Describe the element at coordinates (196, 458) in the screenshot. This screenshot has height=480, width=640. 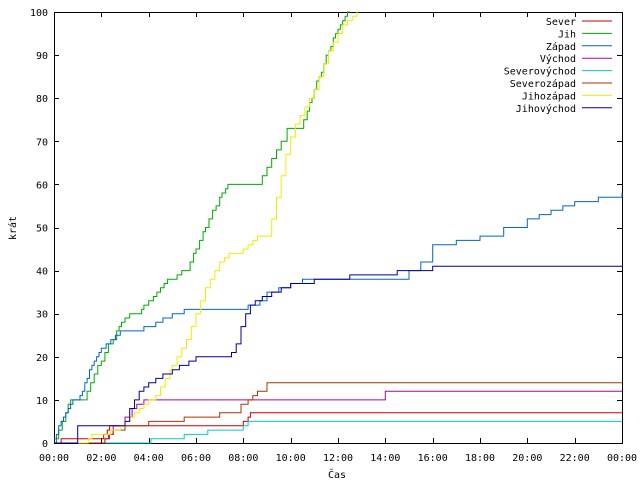
I see `x-tick-label: 06:00` at that location.